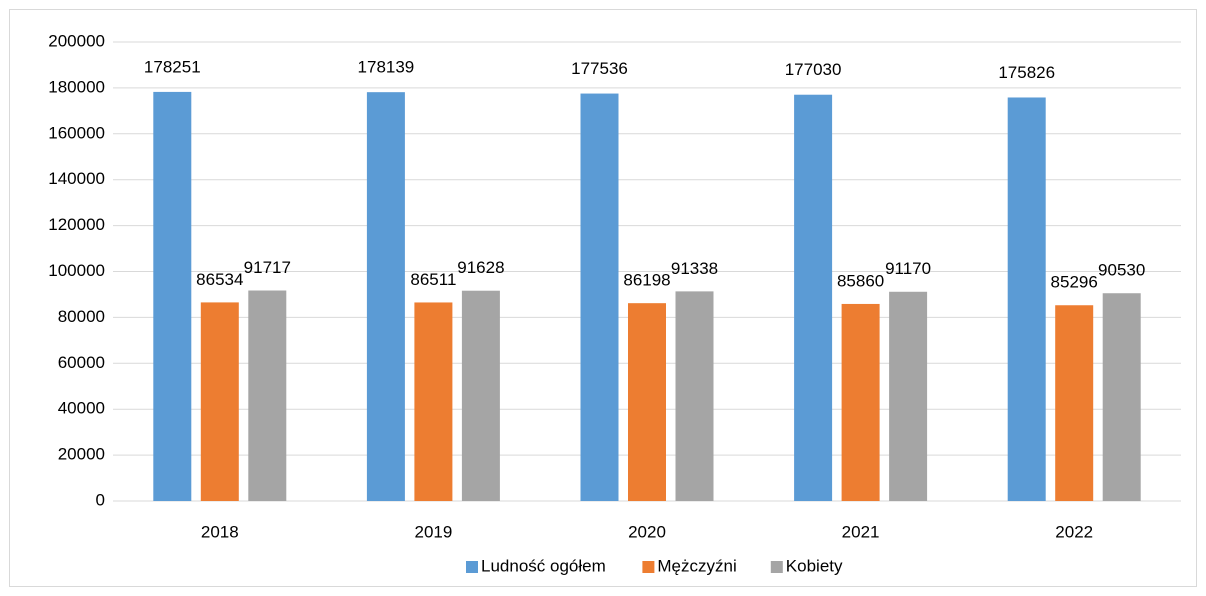 The image size is (1206, 596). Describe the element at coordinates (76, 270) in the screenshot. I see `y-tick-label: 100000` at that location.